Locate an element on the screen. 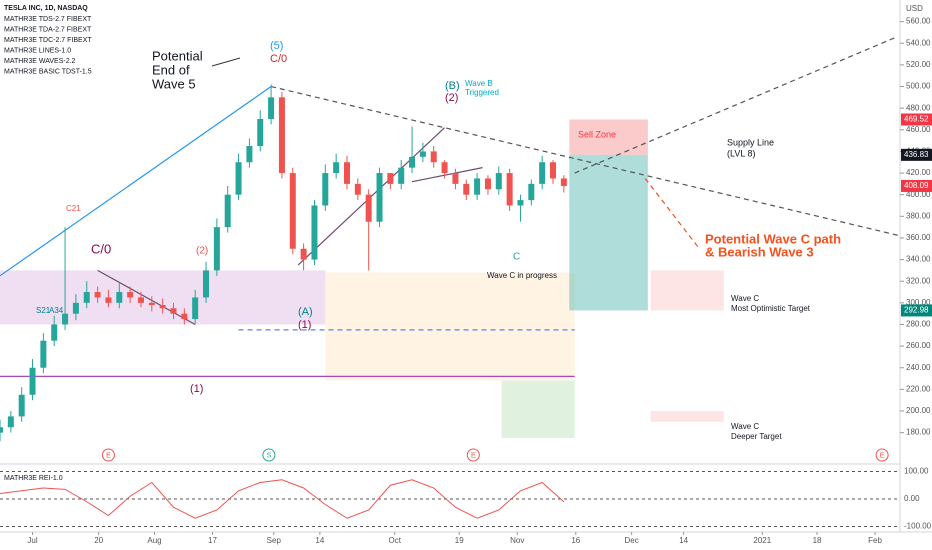 The height and width of the screenshot is (550, 932). x-tick-label: Jul is located at coordinates (32, 540).